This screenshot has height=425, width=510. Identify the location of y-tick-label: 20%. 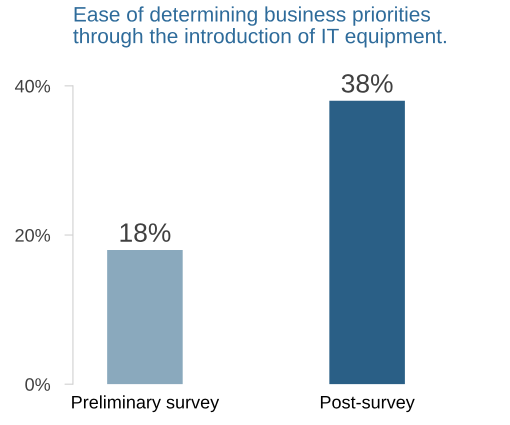
(32, 235).